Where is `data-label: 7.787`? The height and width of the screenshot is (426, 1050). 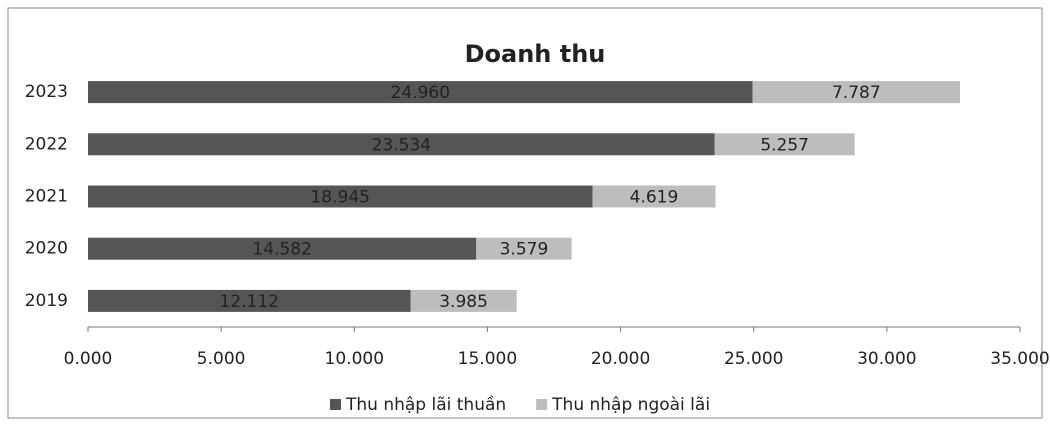
data-label: 7.787 is located at coordinates (856, 93).